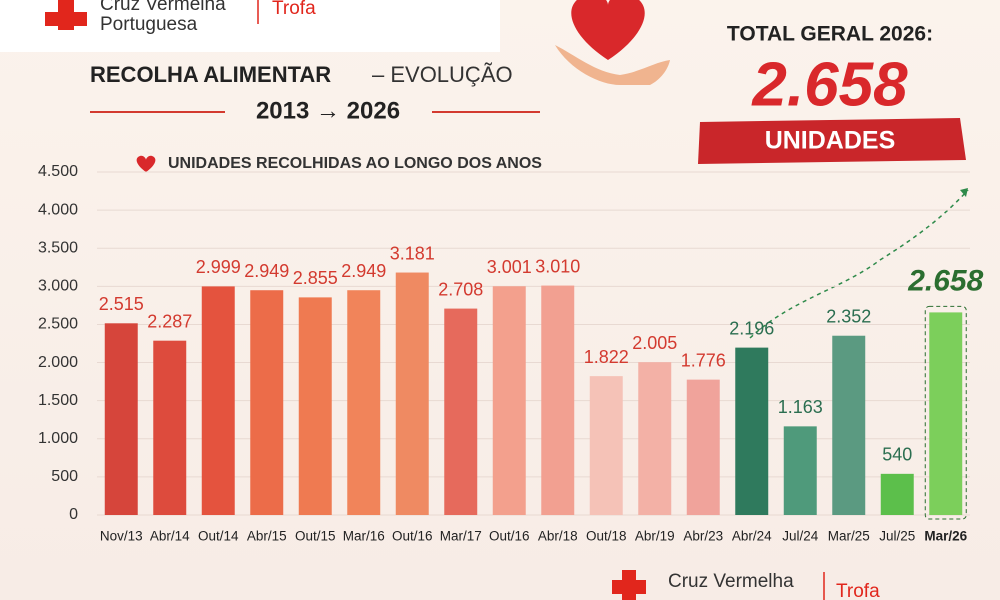 This screenshot has height=600, width=1000. Describe the element at coordinates (267, 536) in the screenshot. I see `x-tick-label: Abr/15` at that location.